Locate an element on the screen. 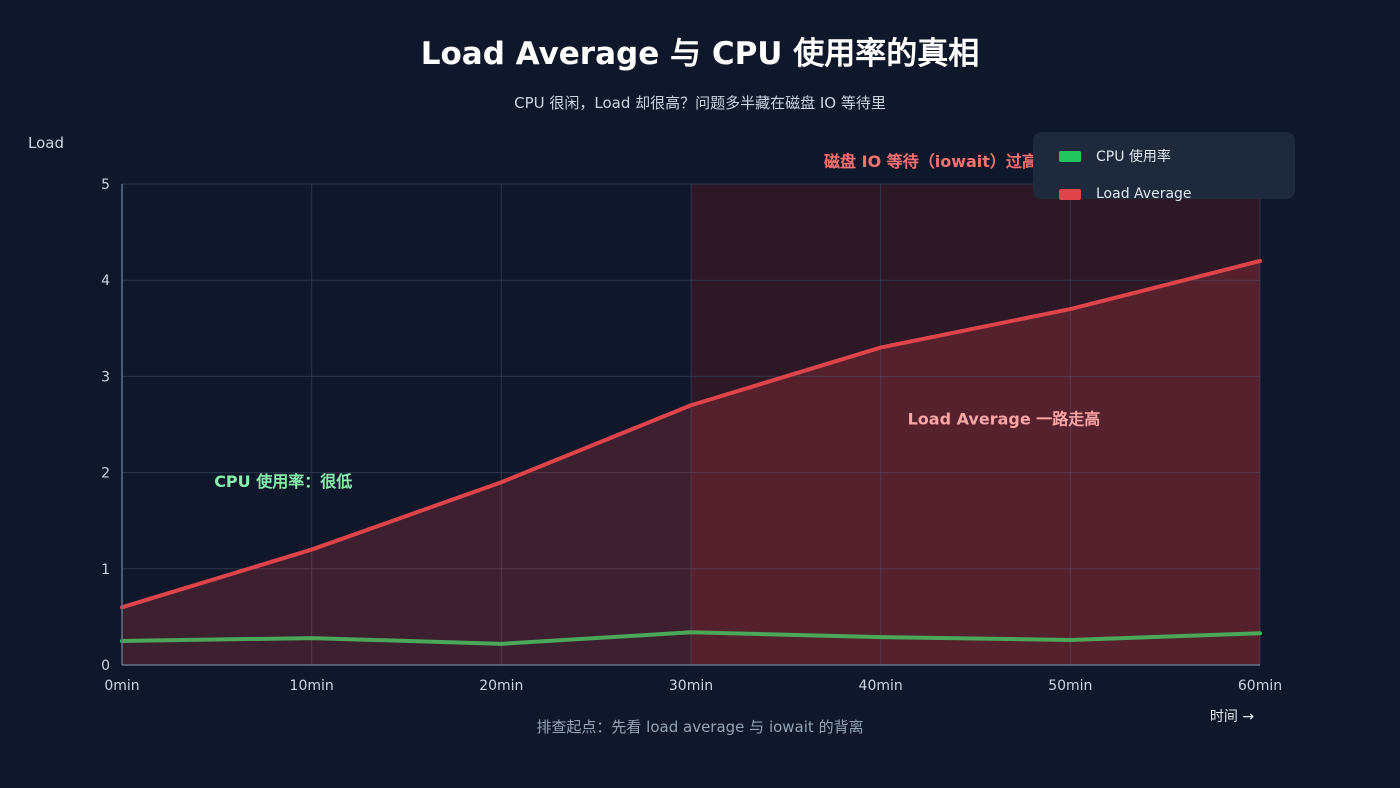 This screenshot has height=788, width=1400. legend-swatch-load is located at coordinates (1070, 194).